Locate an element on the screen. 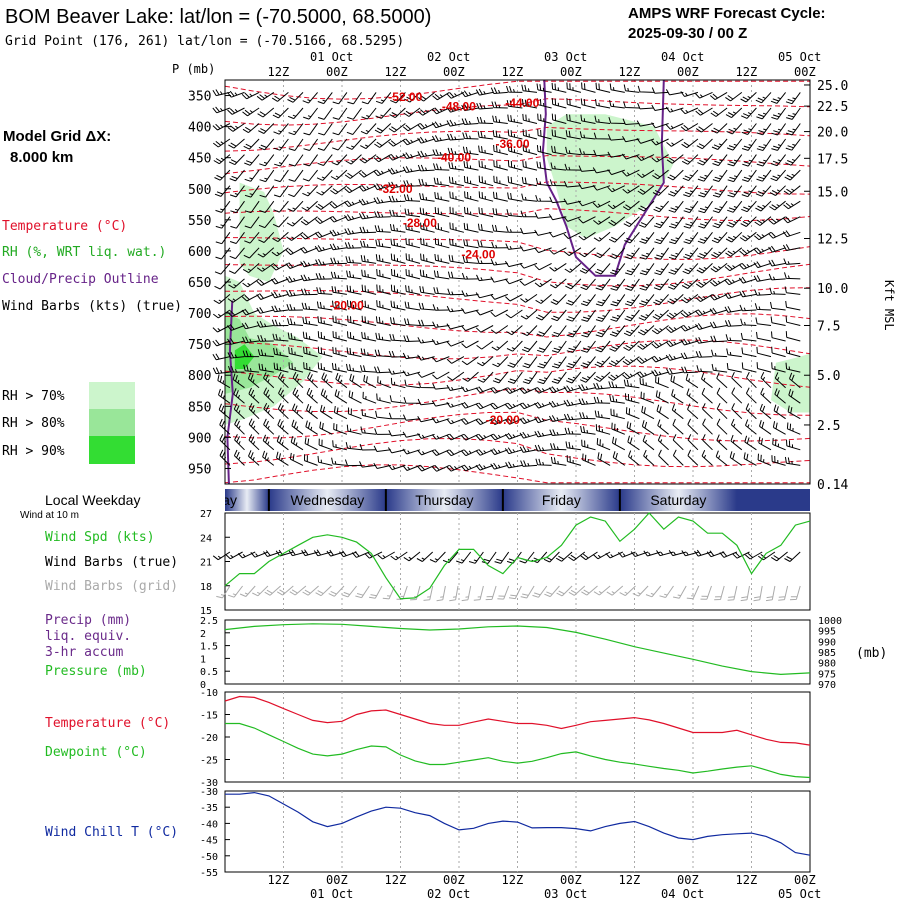 Image resolution: width=900 pixels, height=900 pixels. pressure-tick-label: 550 is located at coordinates (199, 221).